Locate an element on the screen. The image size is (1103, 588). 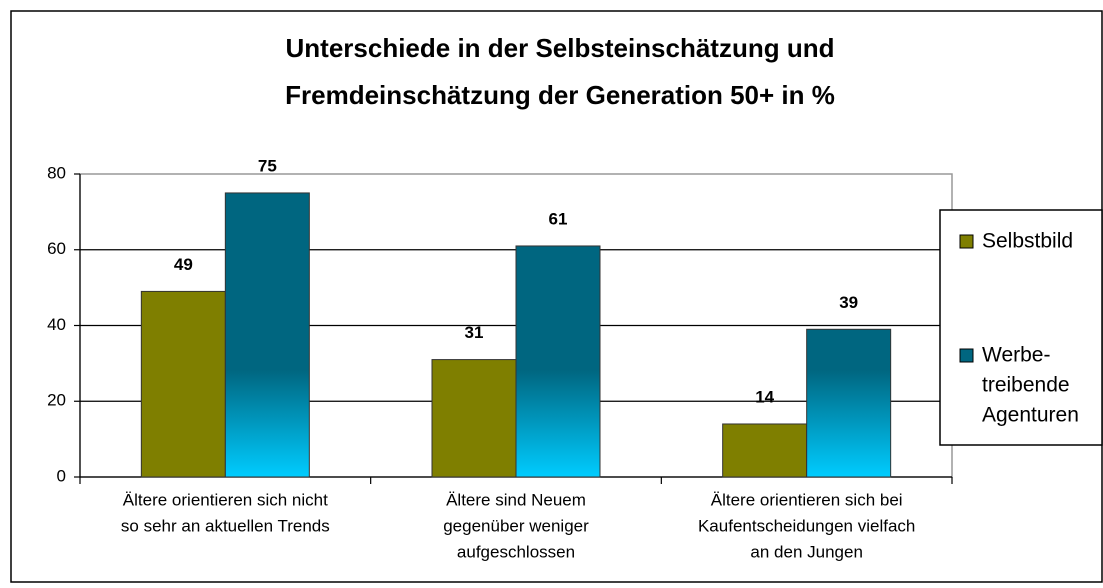
x-tick-label: aufgeschlossen is located at coordinates (516, 551).